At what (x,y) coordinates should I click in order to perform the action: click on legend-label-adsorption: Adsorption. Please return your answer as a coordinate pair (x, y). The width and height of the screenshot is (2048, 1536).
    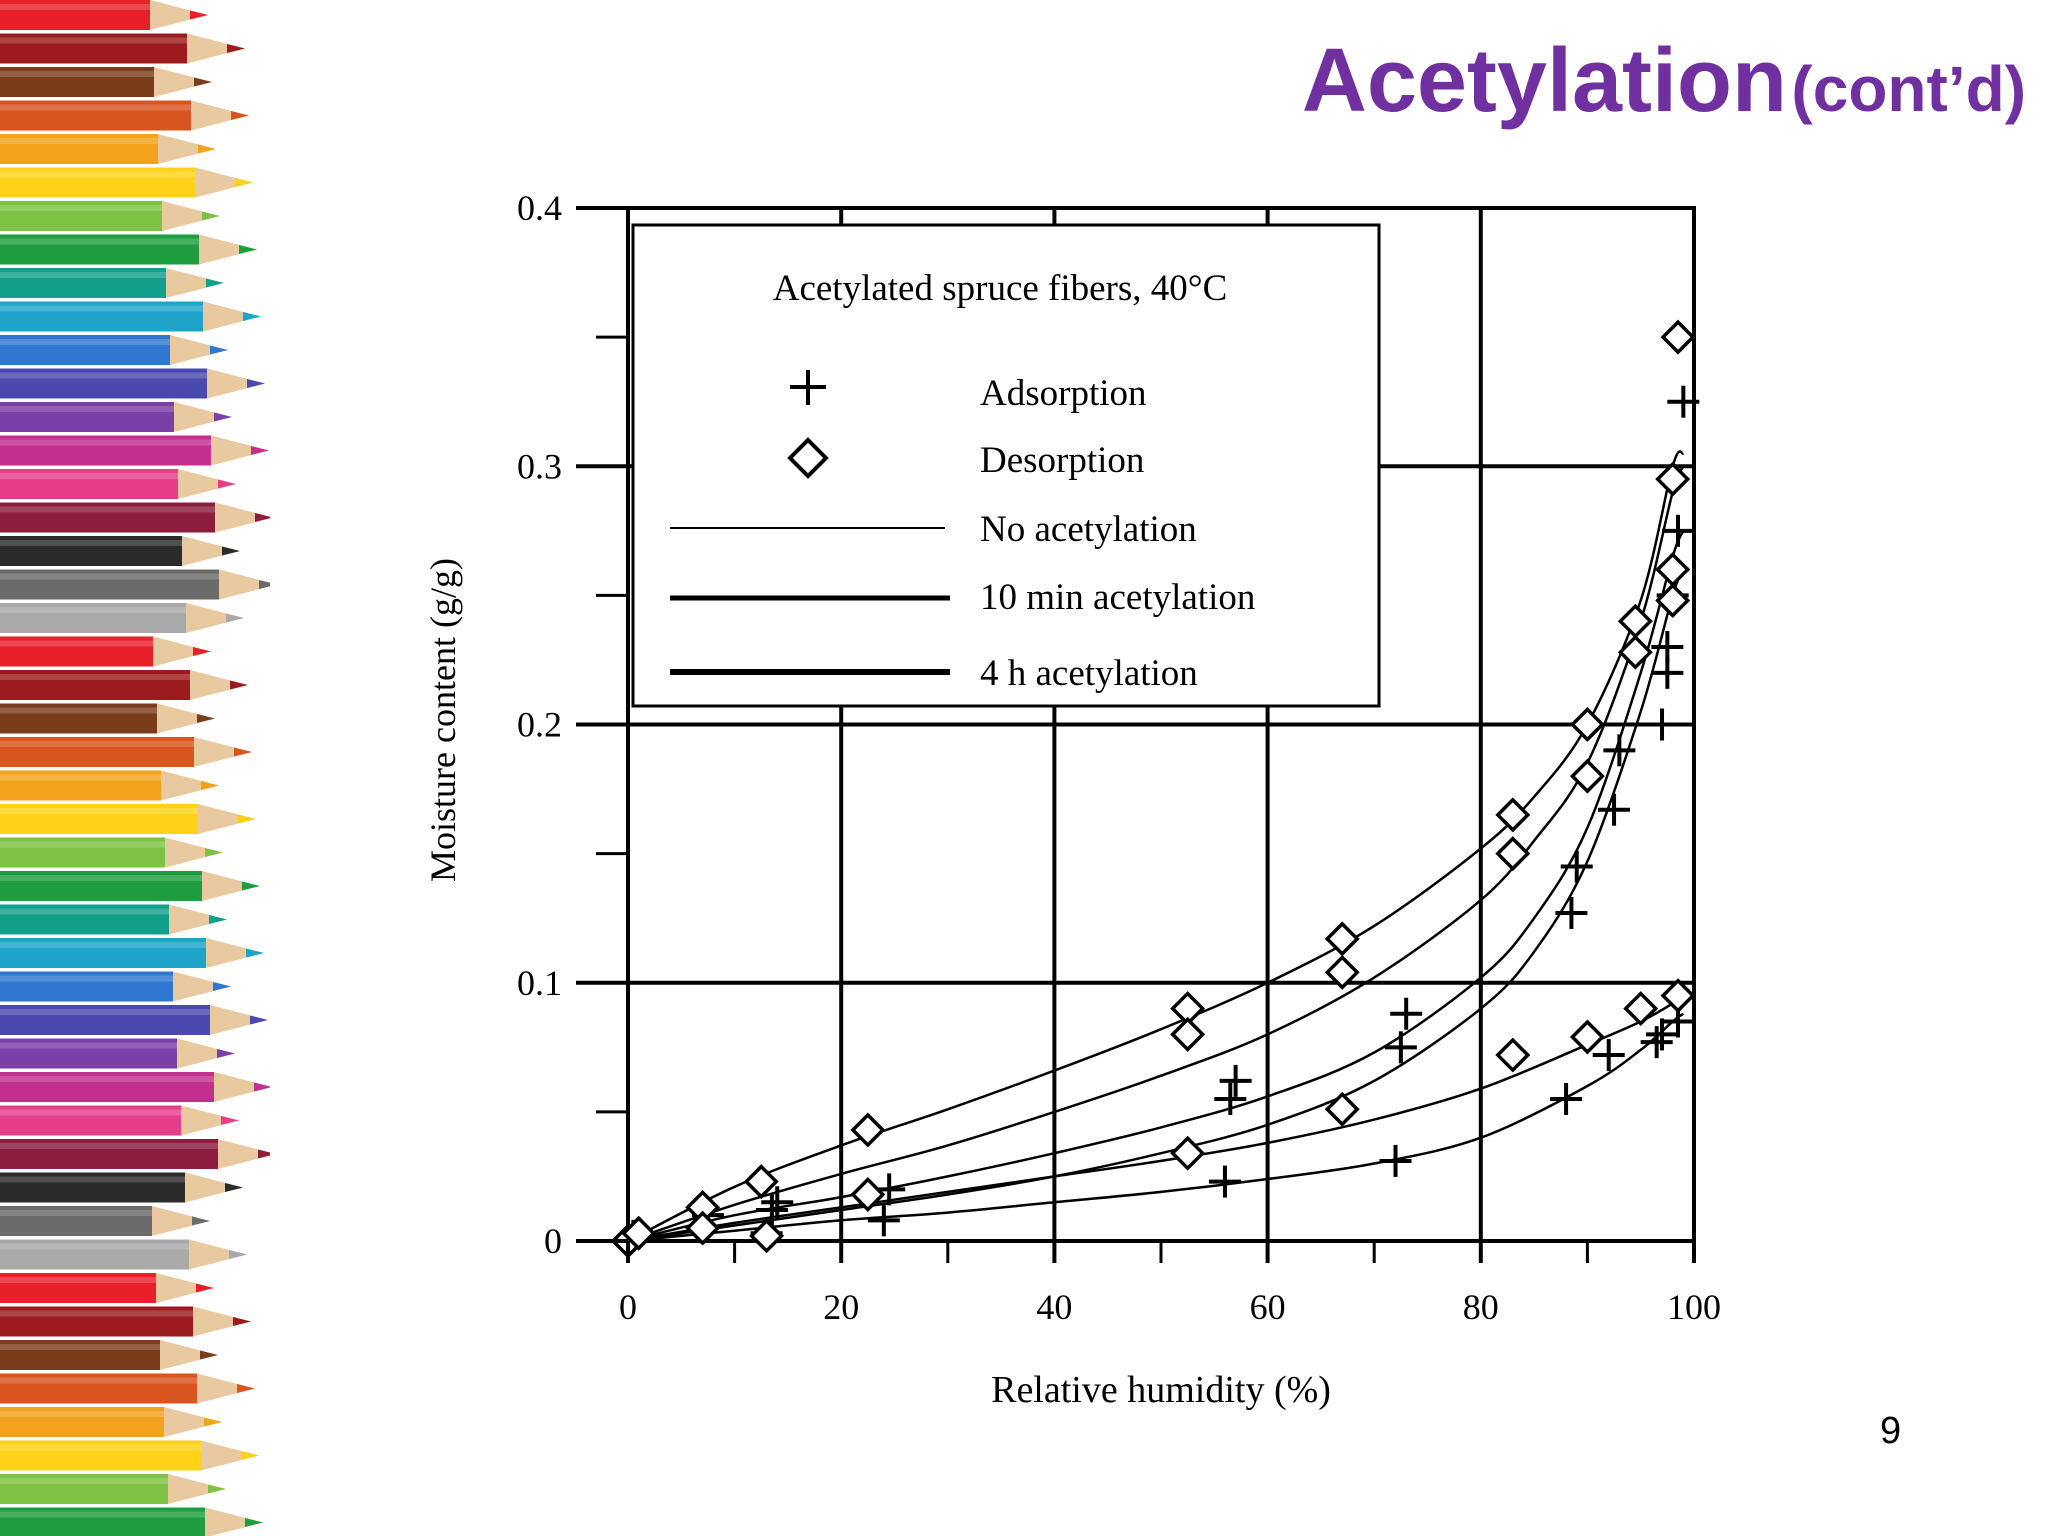
    Looking at the image, I should click on (1063, 393).